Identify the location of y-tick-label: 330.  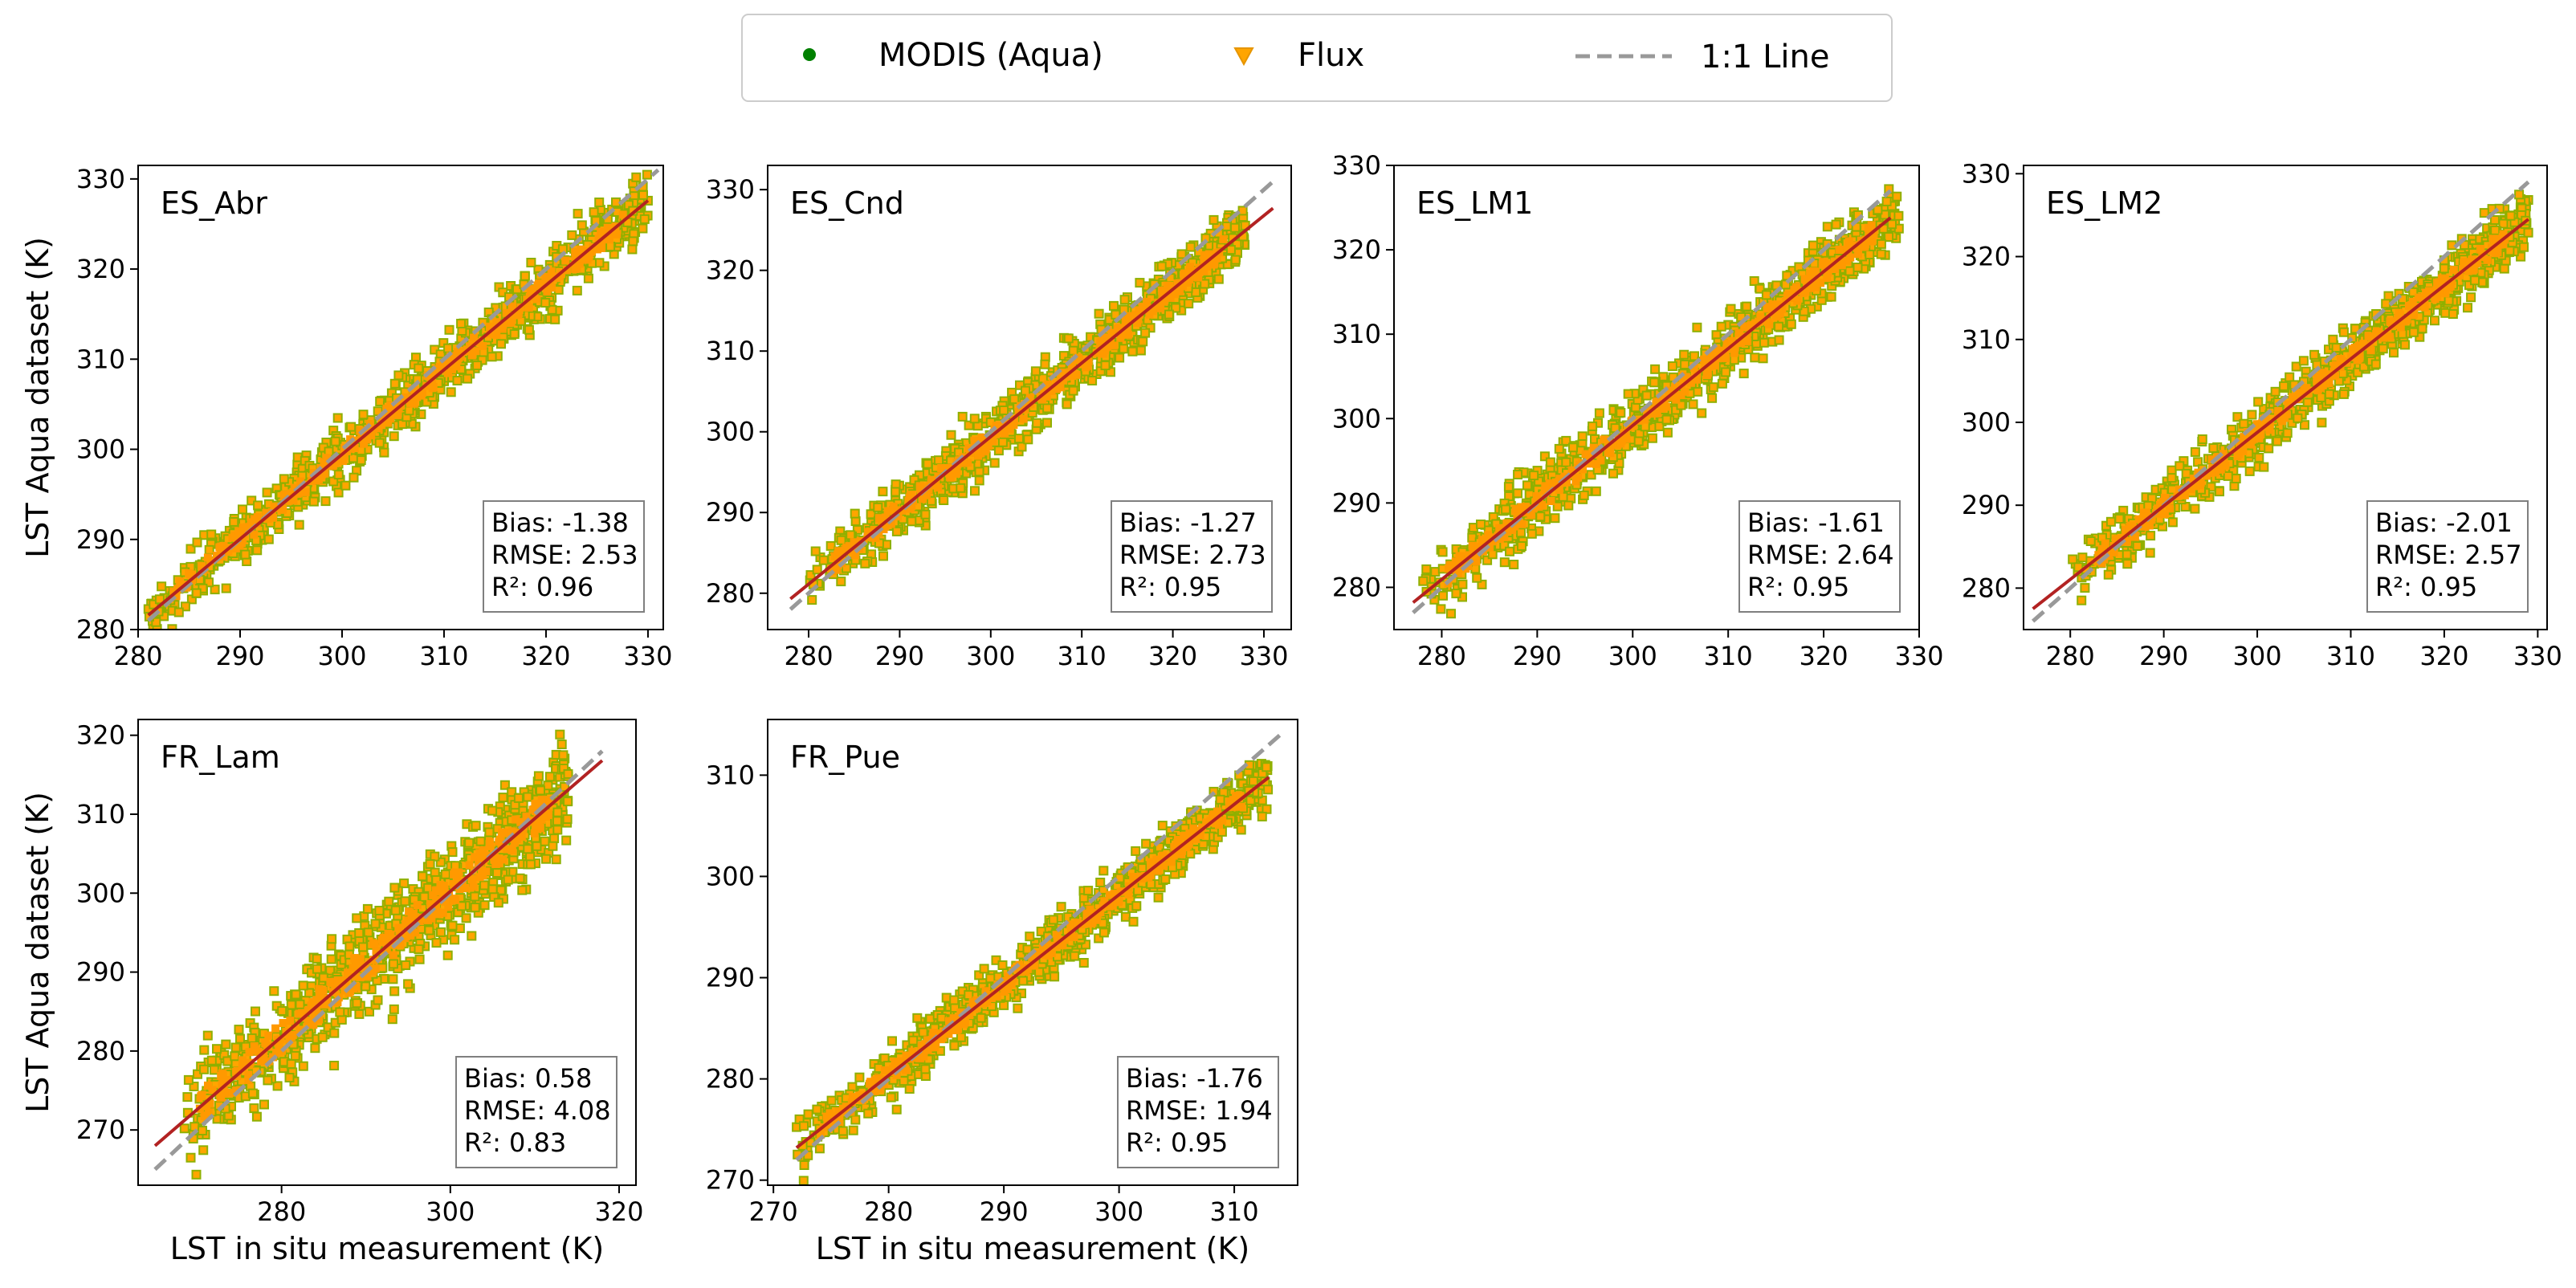
(1986, 173).